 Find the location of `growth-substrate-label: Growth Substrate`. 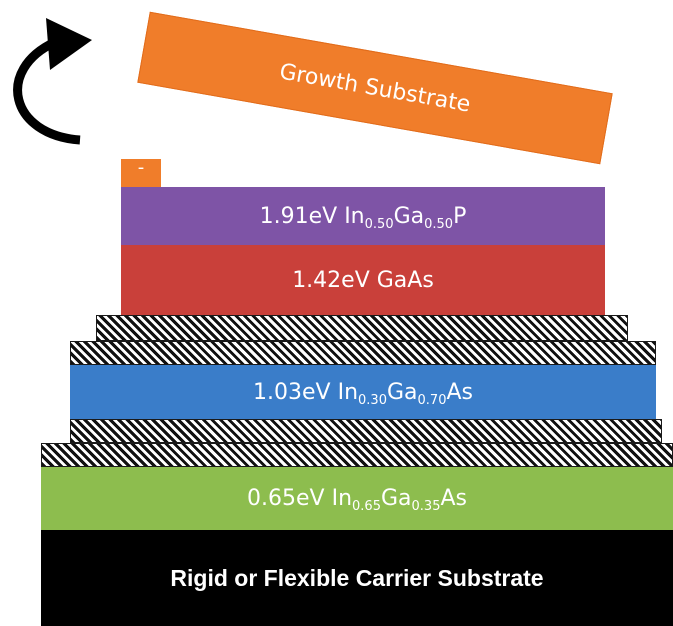

growth-substrate-label: Growth Substrate is located at coordinates (375, 88).